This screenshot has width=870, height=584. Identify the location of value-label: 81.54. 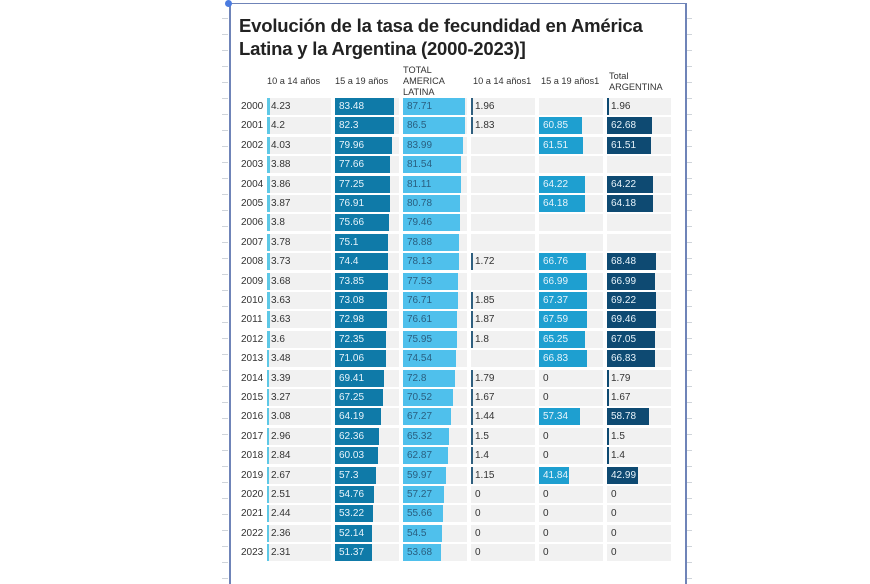
(420, 165).